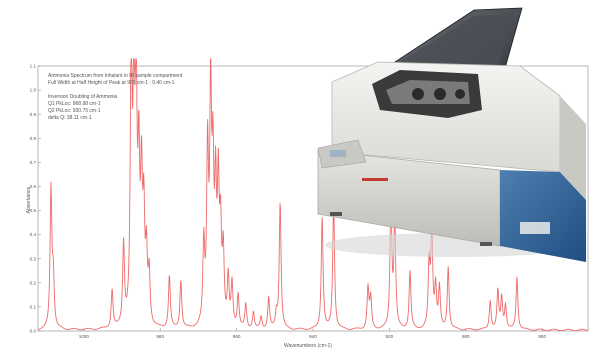 The image size is (592, 355). I want to click on y-tick-label: 1.1, so click(33, 66).